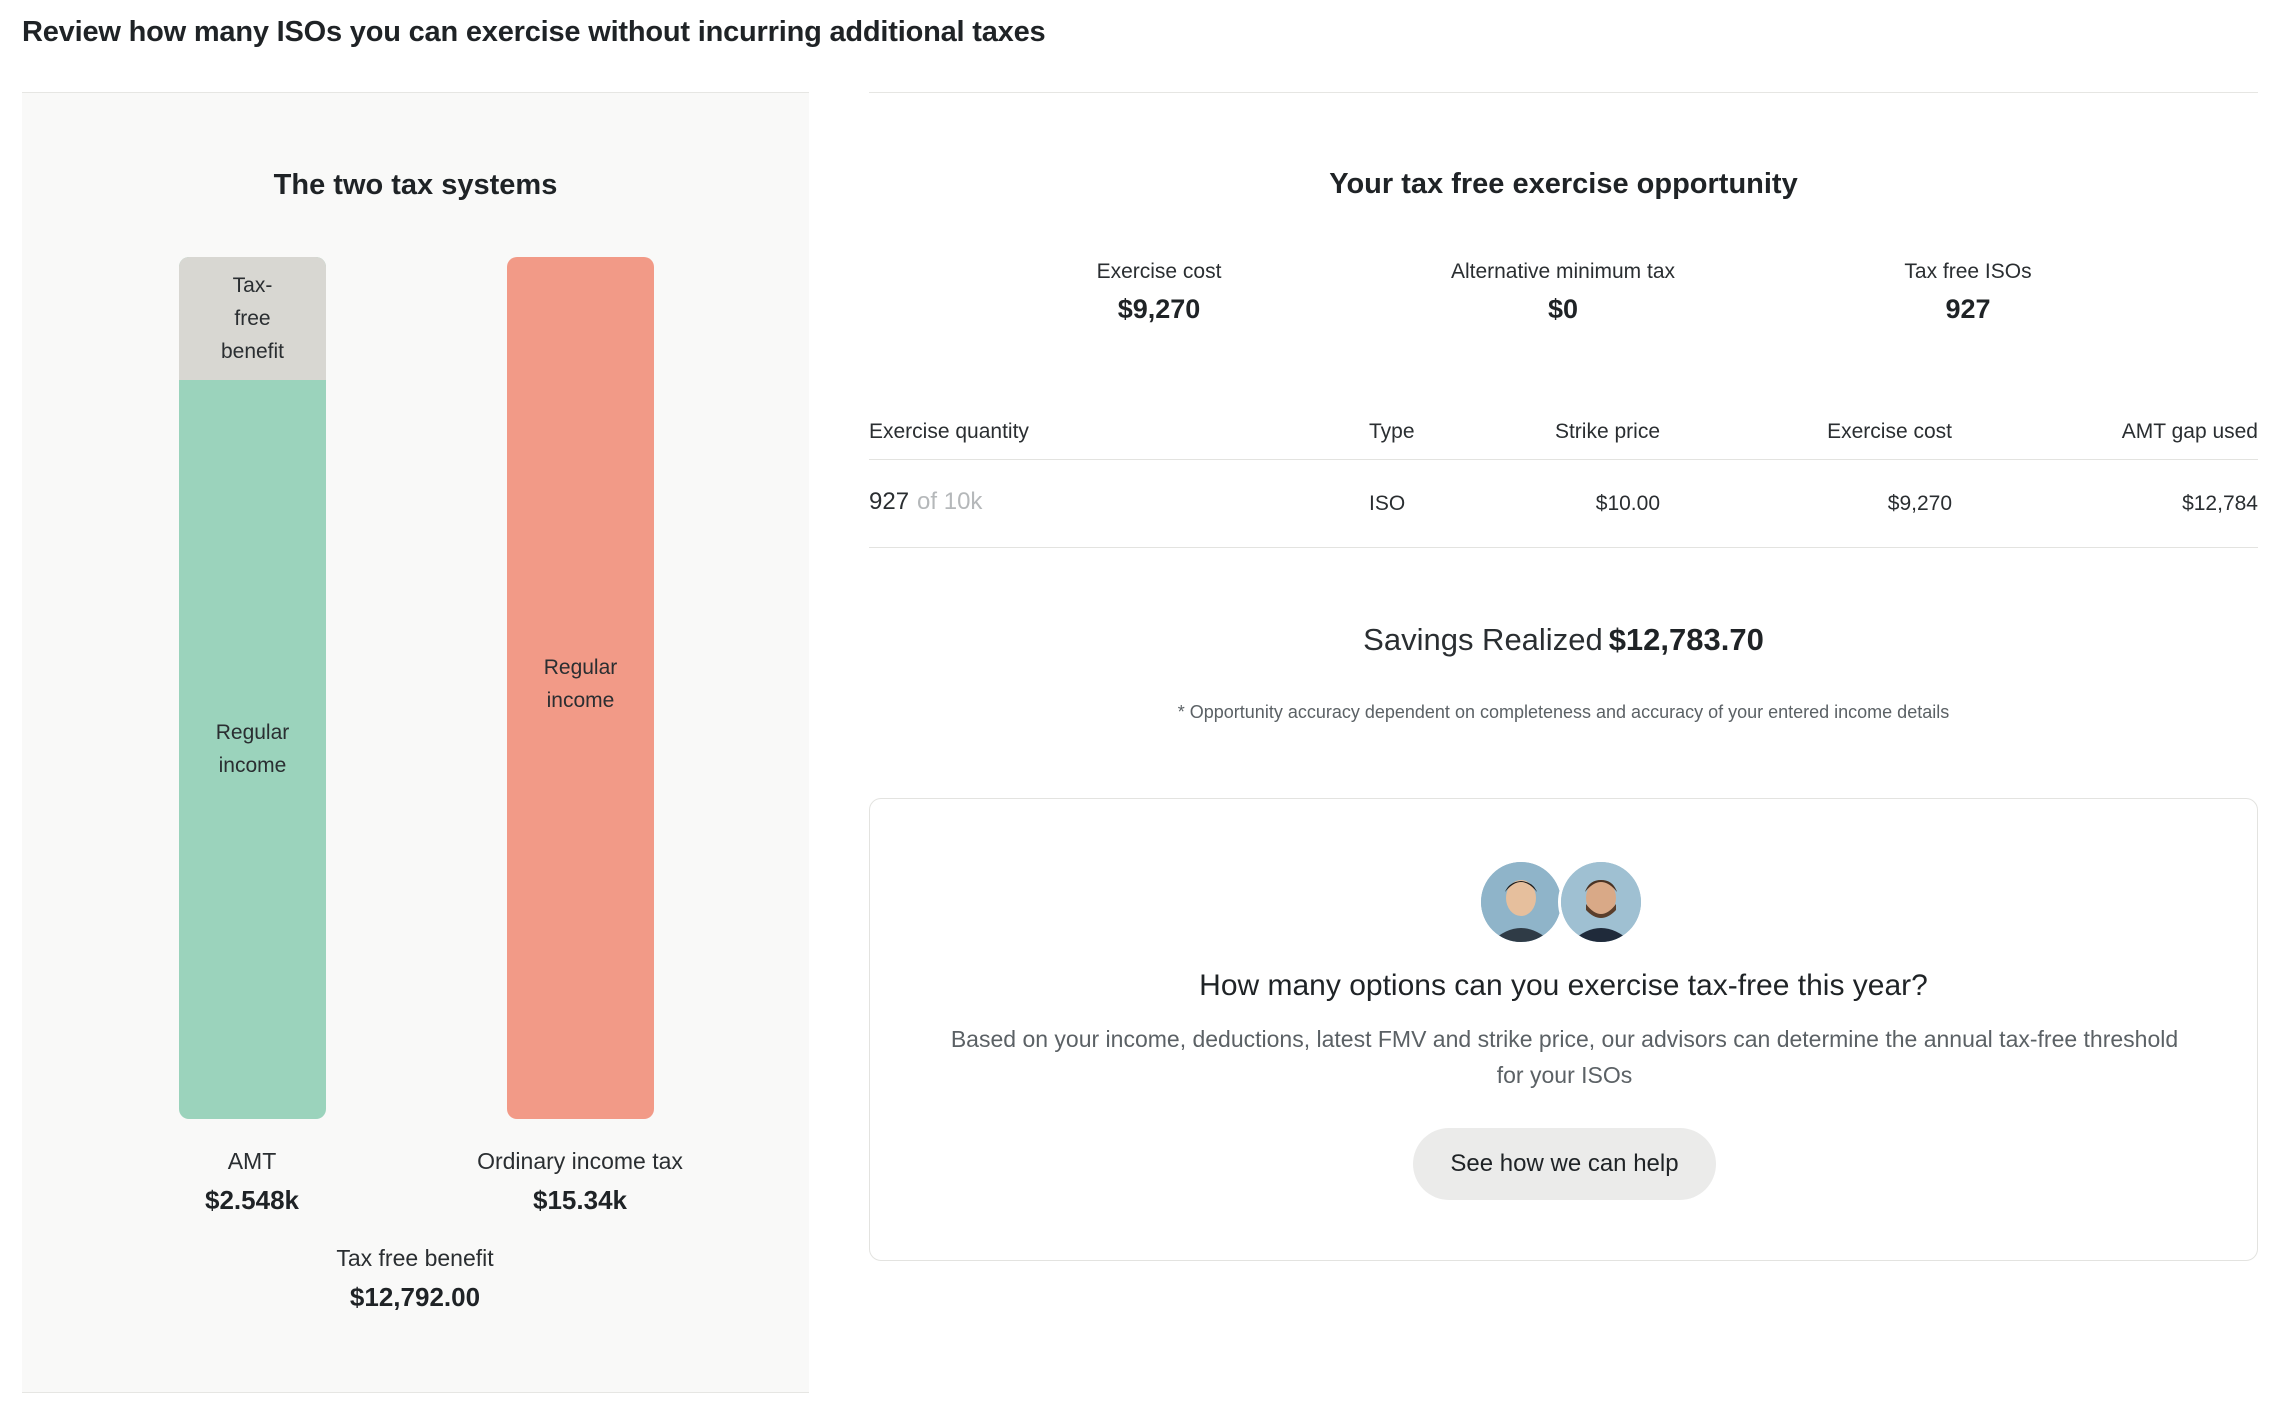 The image size is (2288, 1414). Describe the element at coordinates (1392, 431) in the screenshot. I see `header-type: Type` at that location.